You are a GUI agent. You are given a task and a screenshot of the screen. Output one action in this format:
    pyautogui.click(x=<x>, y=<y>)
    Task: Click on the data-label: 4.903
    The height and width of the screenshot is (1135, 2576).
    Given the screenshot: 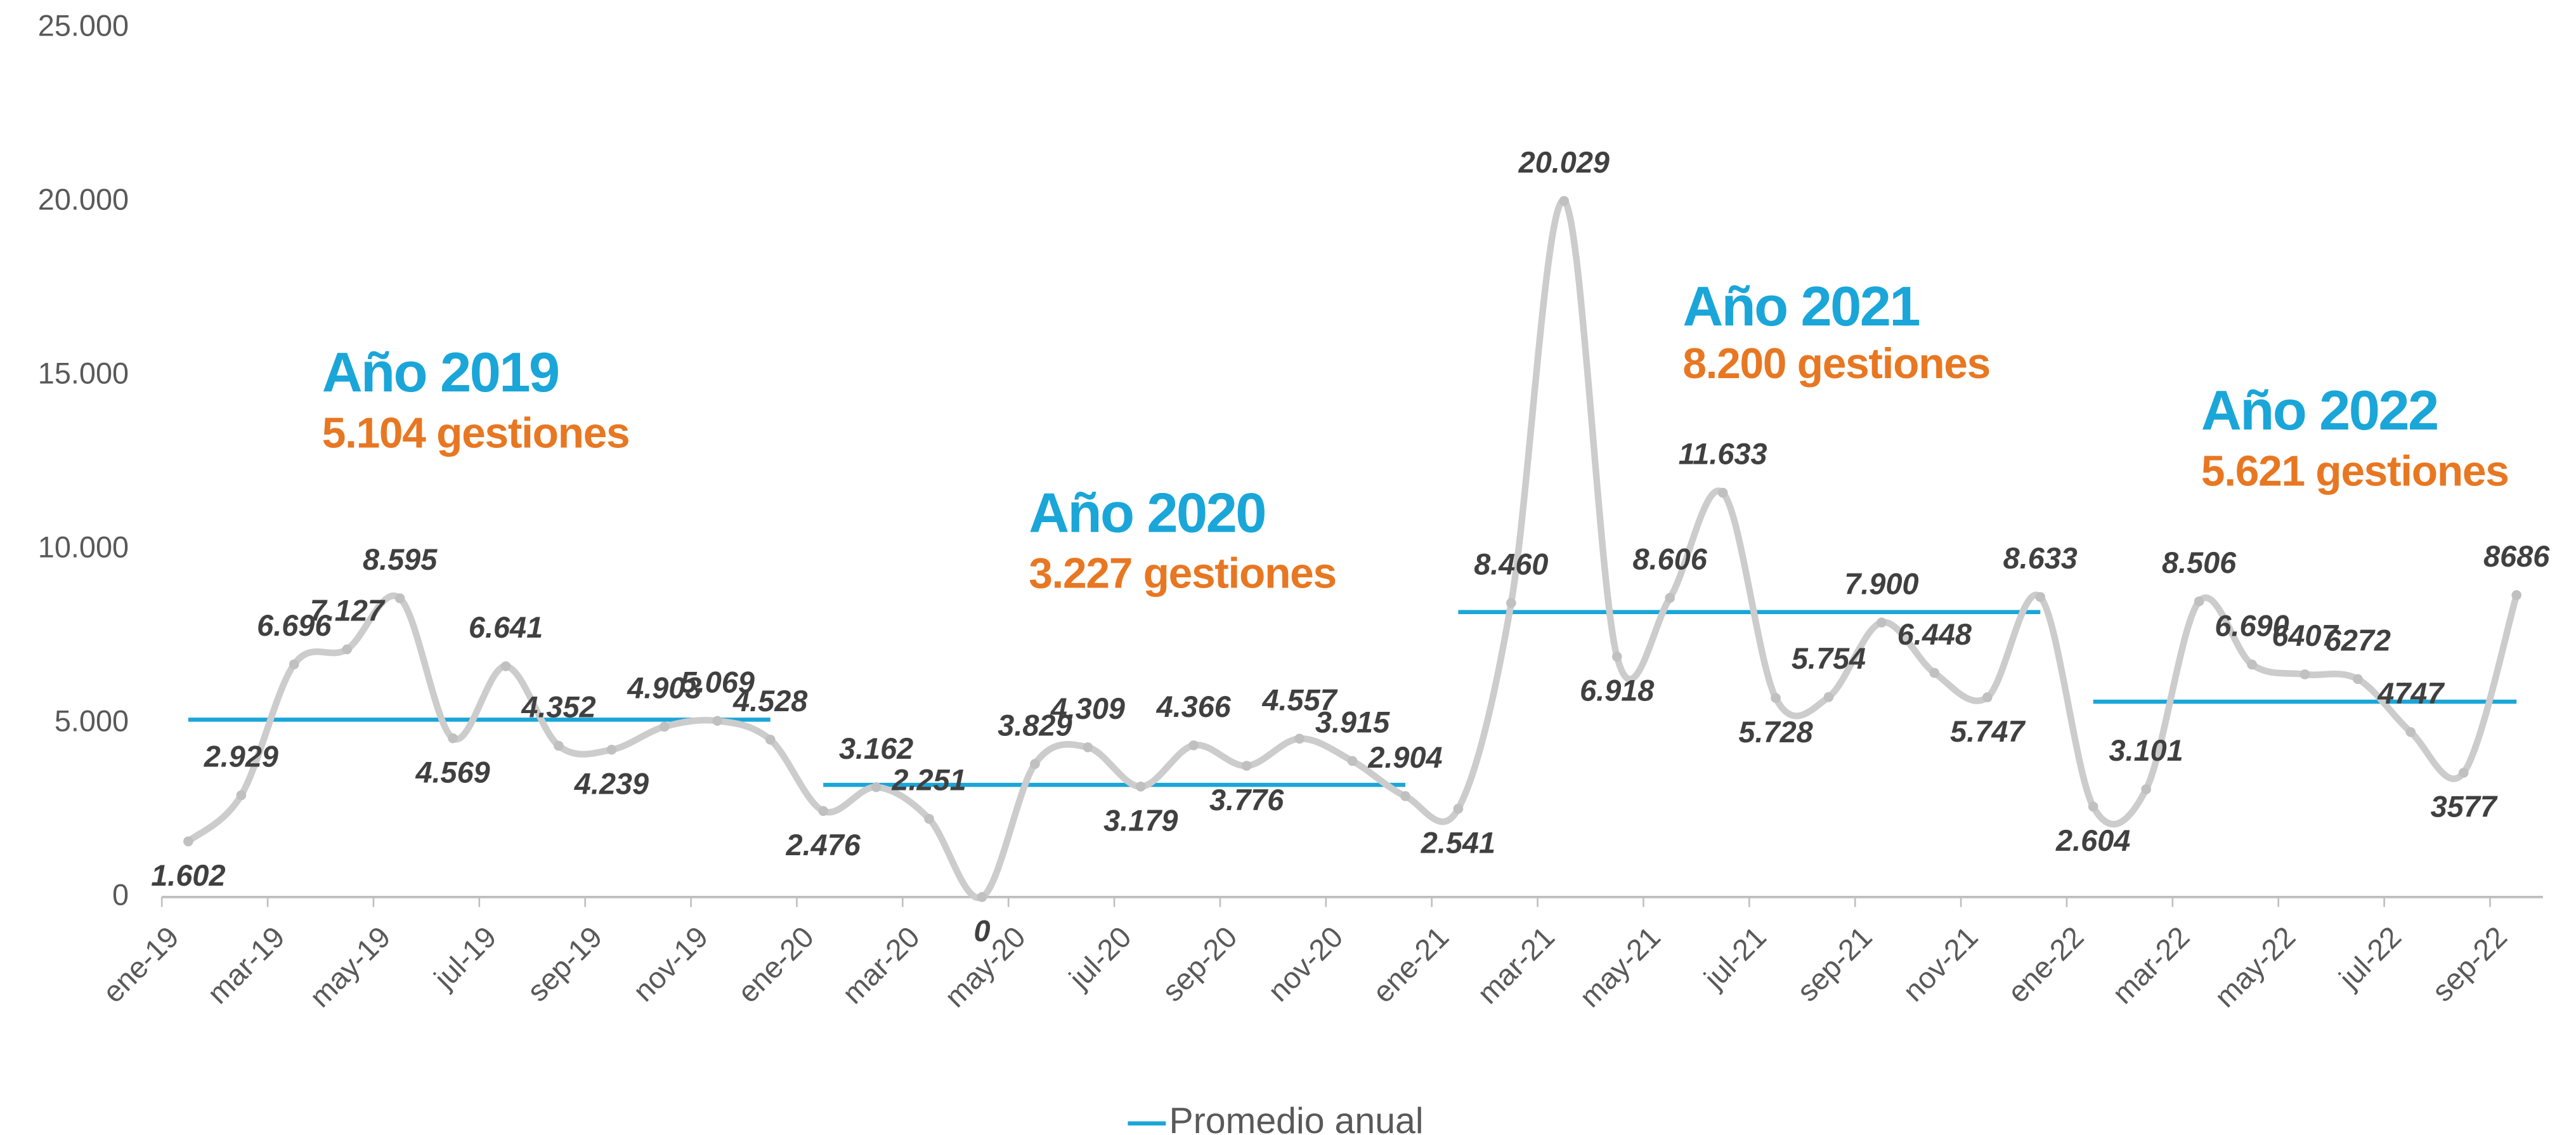 What is the action you would take?
    pyautogui.click(x=664, y=687)
    